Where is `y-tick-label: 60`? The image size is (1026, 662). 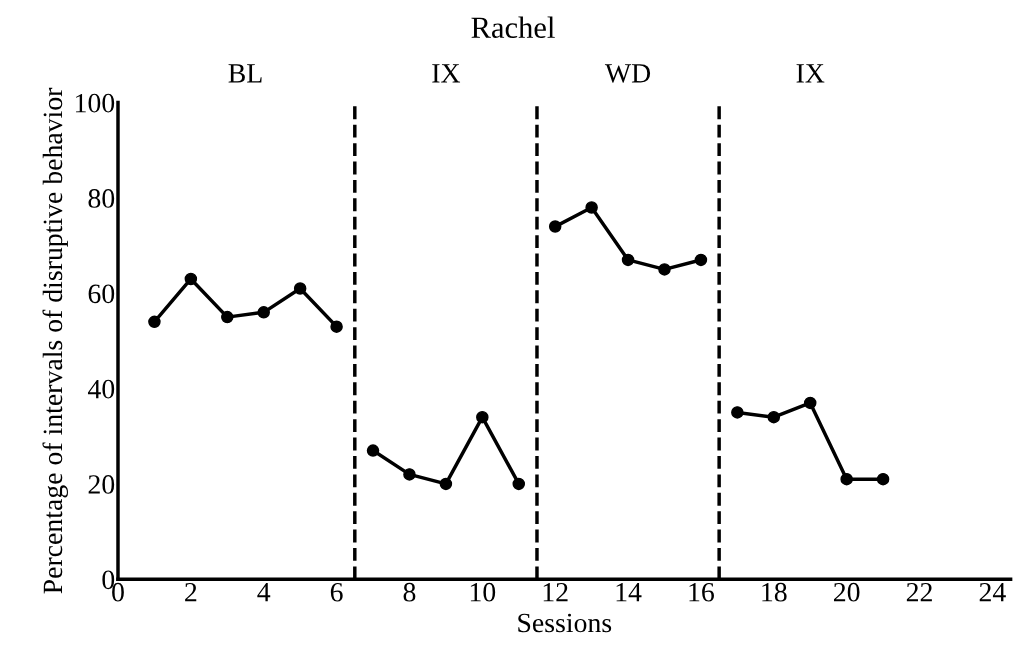 y-tick-label: 60 is located at coordinates (101, 294).